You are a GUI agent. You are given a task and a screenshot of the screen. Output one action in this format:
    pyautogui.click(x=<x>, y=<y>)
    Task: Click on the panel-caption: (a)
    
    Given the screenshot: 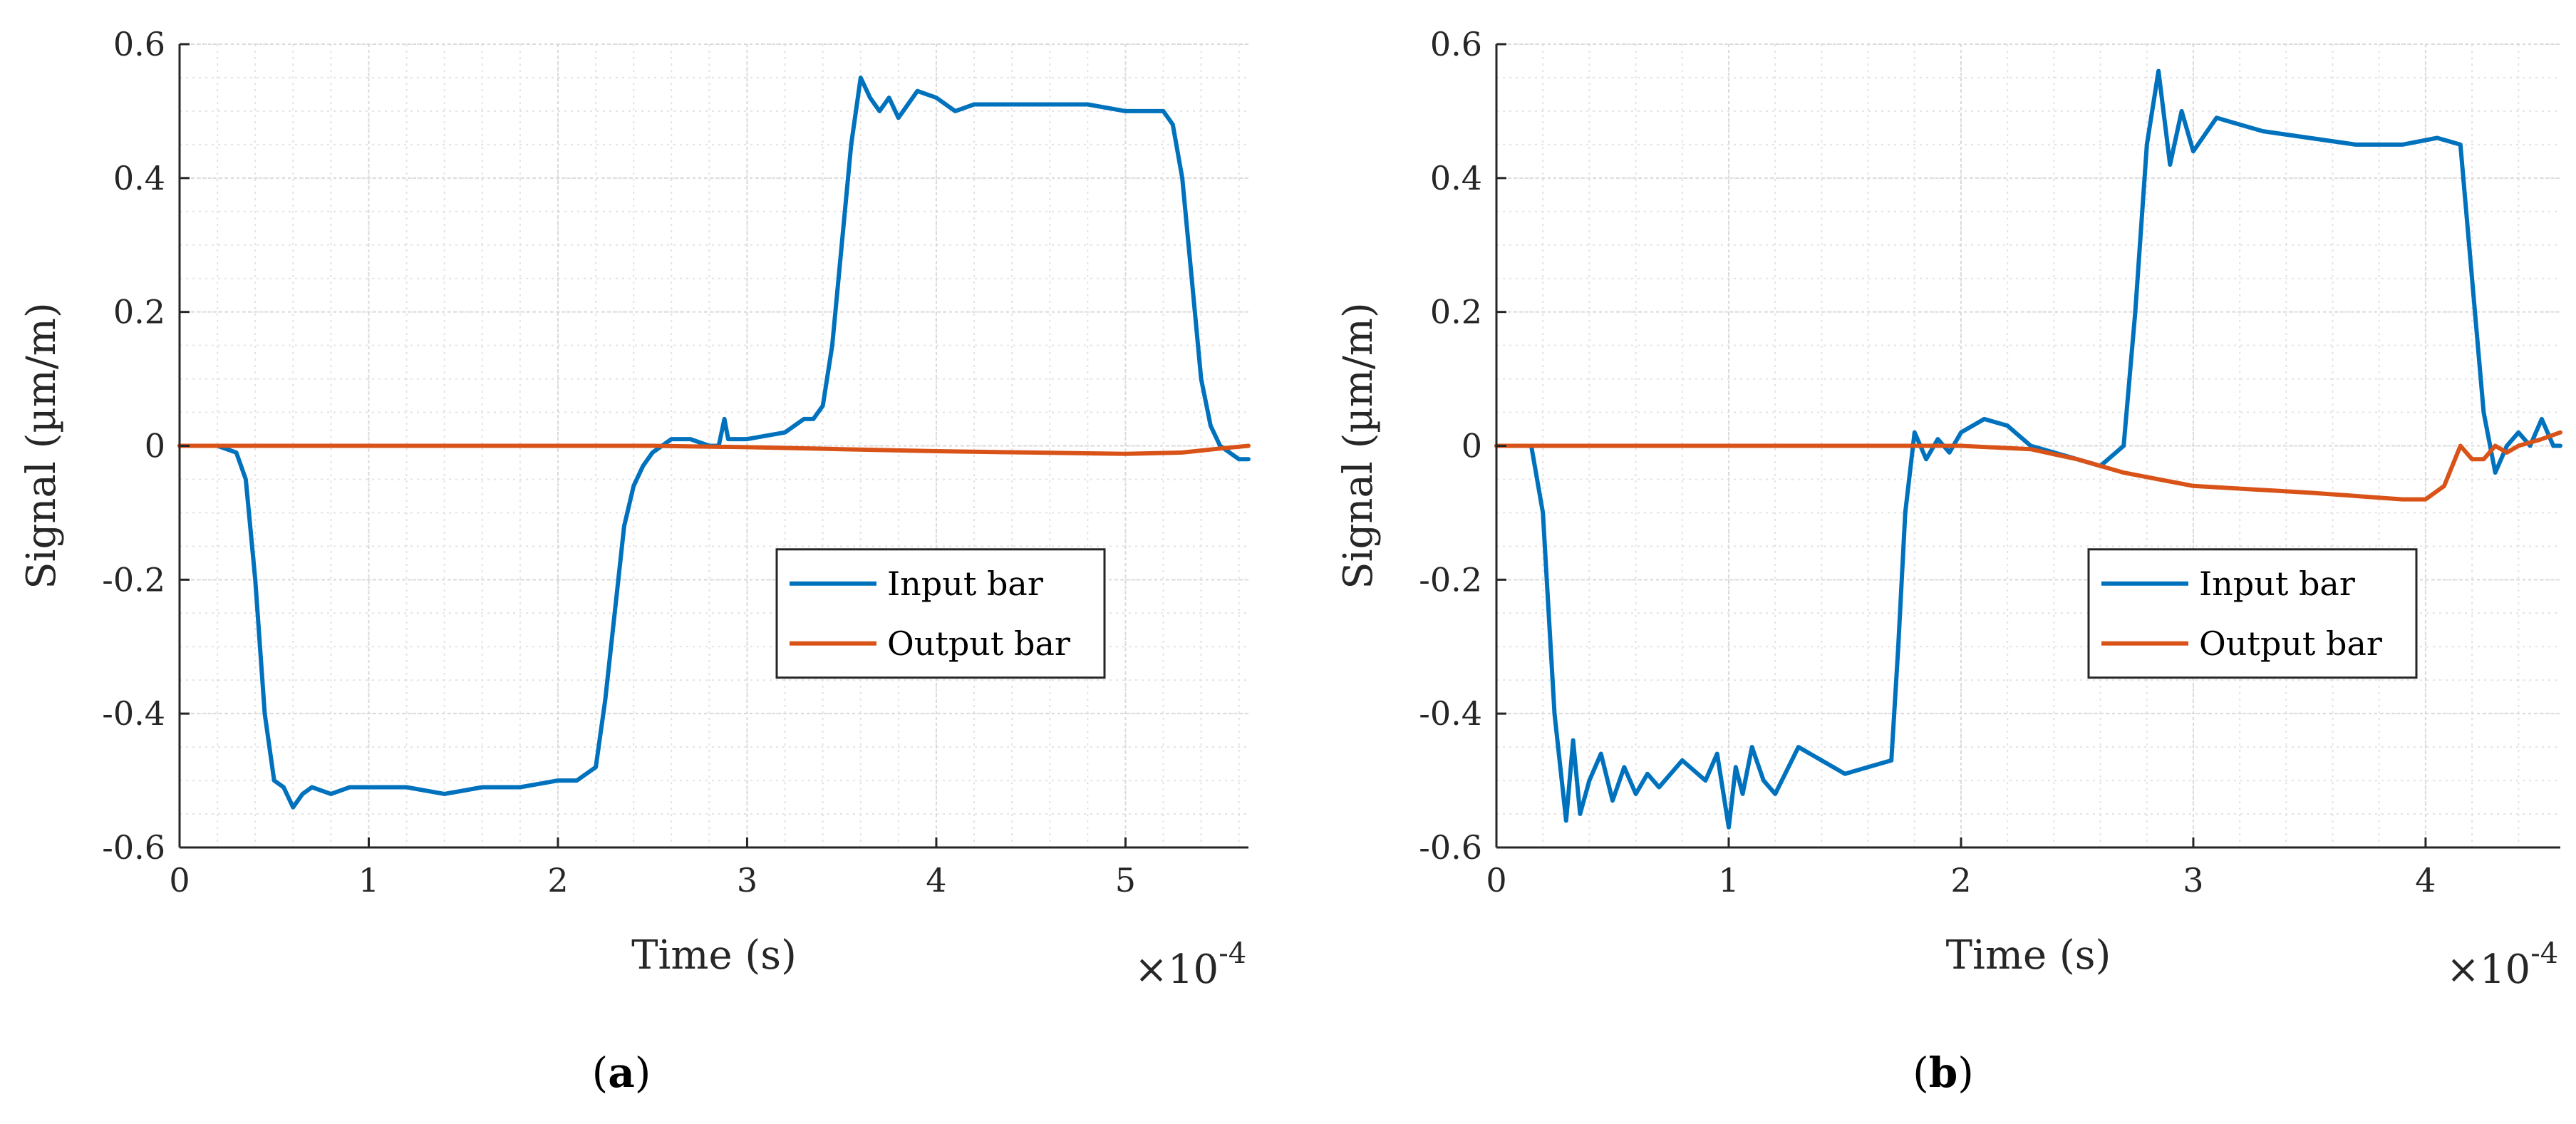 What is the action you would take?
    pyautogui.click(x=622, y=1072)
    